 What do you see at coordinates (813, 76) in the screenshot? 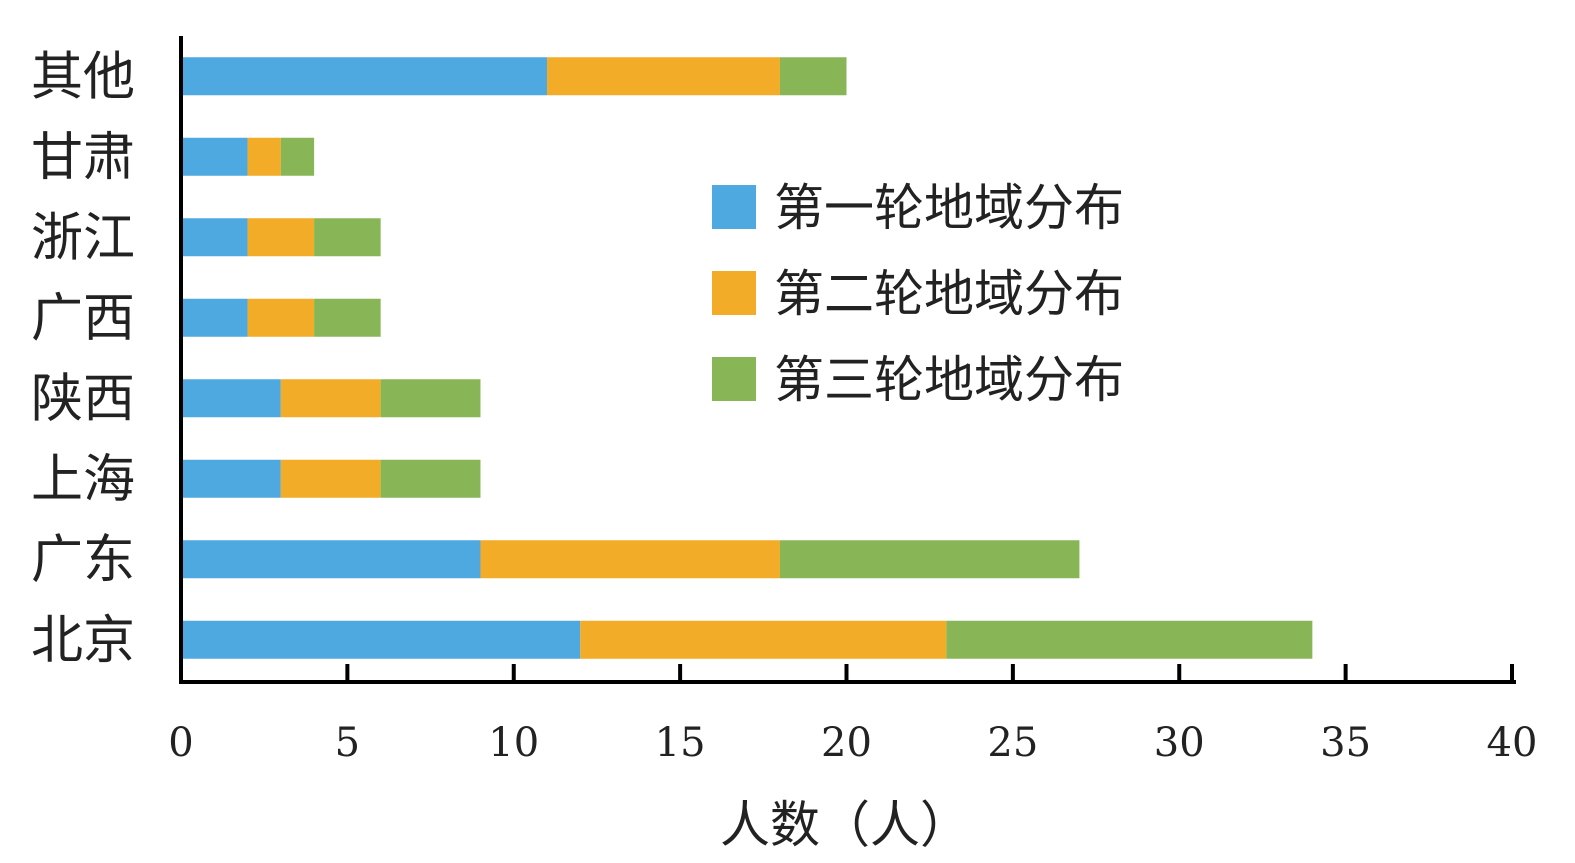
I see `bar-segment-series3-cat1` at bounding box center [813, 76].